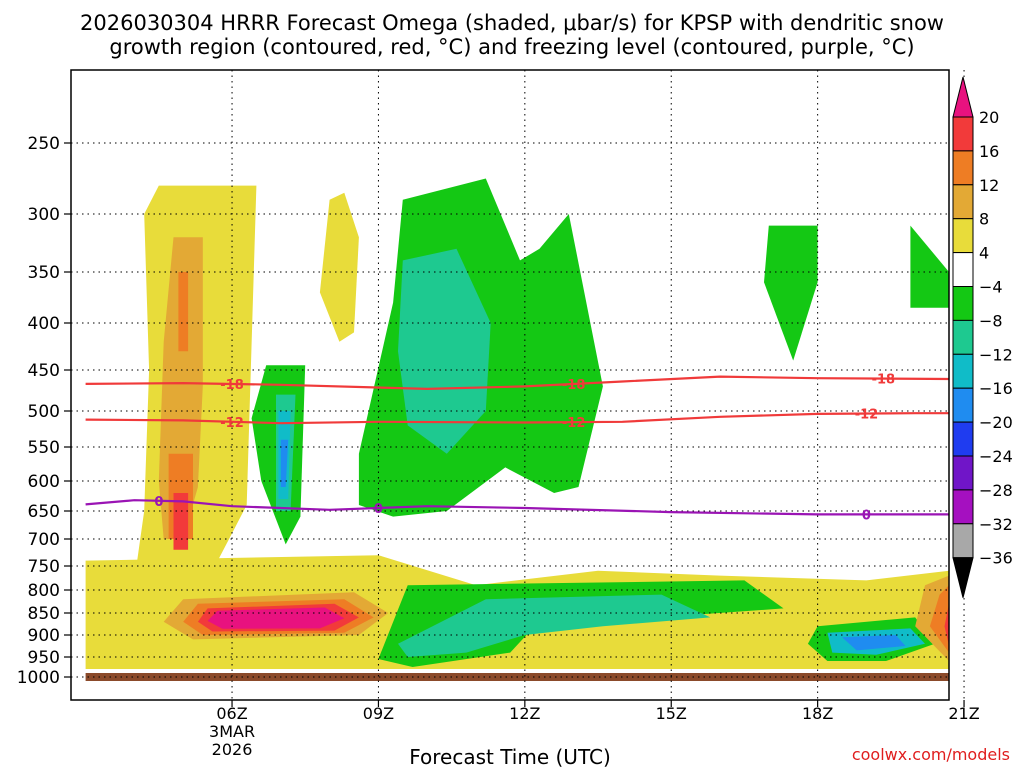 This screenshot has height=768, width=1024. Describe the element at coordinates (989, 117) in the screenshot. I see `colorbar-label-0: 20` at that location.